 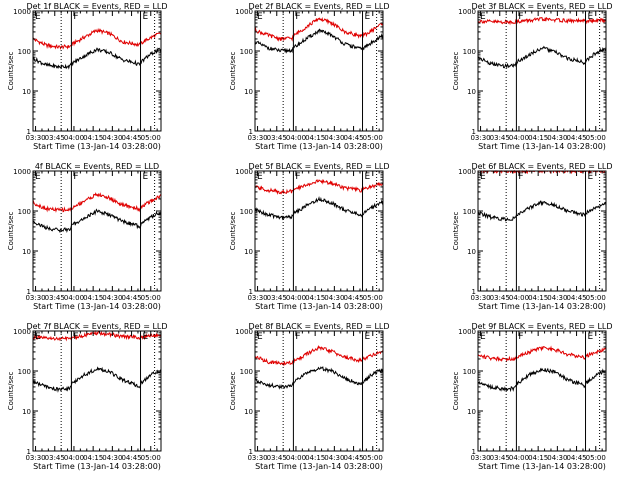 What do you see at coordinates (97, 166) in the screenshot?
I see `chart-title: 4f BLACK = Events, RED = LLD` at bounding box center [97, 166].